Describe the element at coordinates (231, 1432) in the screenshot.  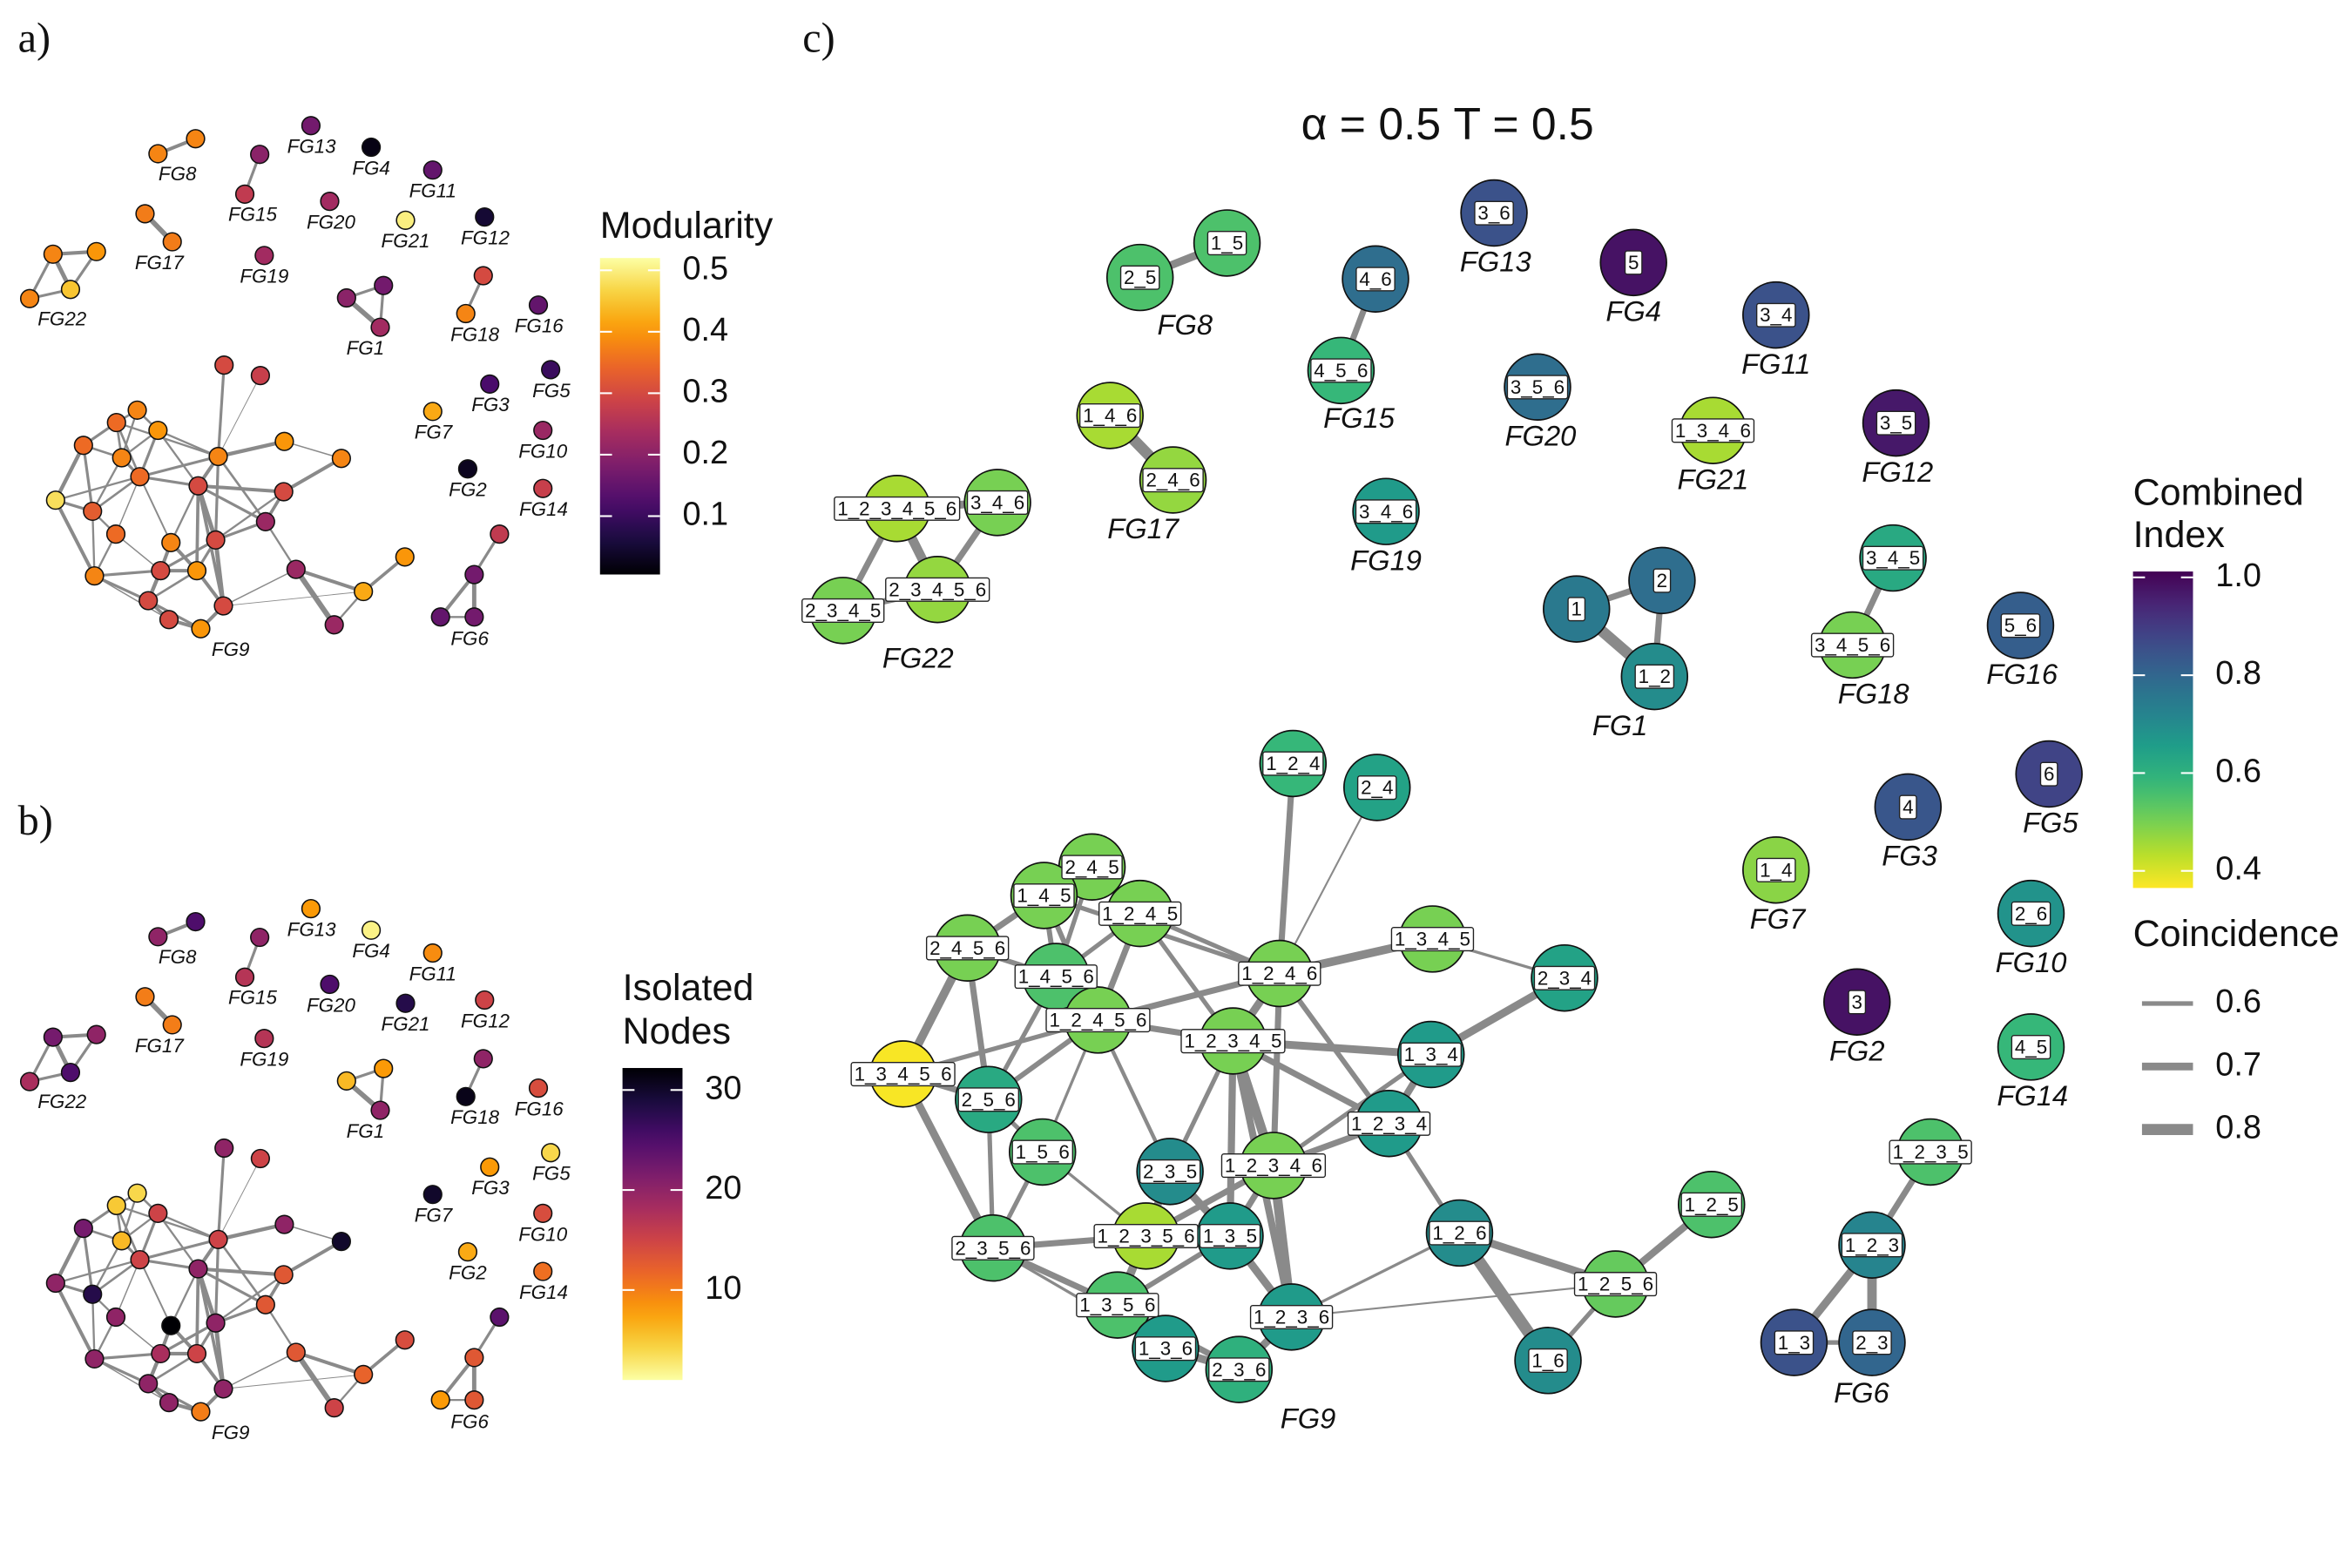
I see `group-label: FG9` at that location.